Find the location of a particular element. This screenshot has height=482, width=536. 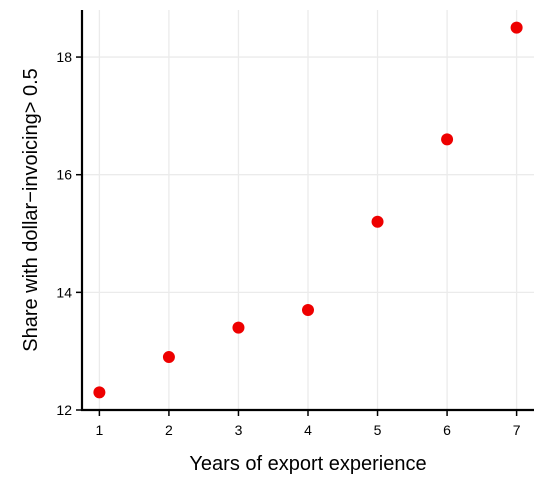

x-tick-label: 5 is located at coordinates (378, 430).